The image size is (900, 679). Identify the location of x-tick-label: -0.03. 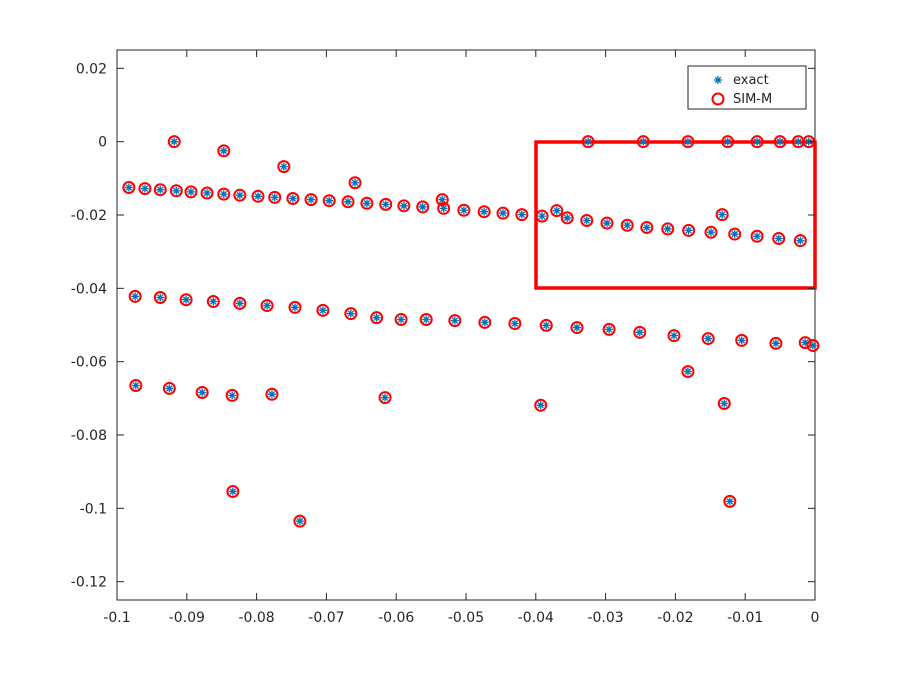
(605, 618).